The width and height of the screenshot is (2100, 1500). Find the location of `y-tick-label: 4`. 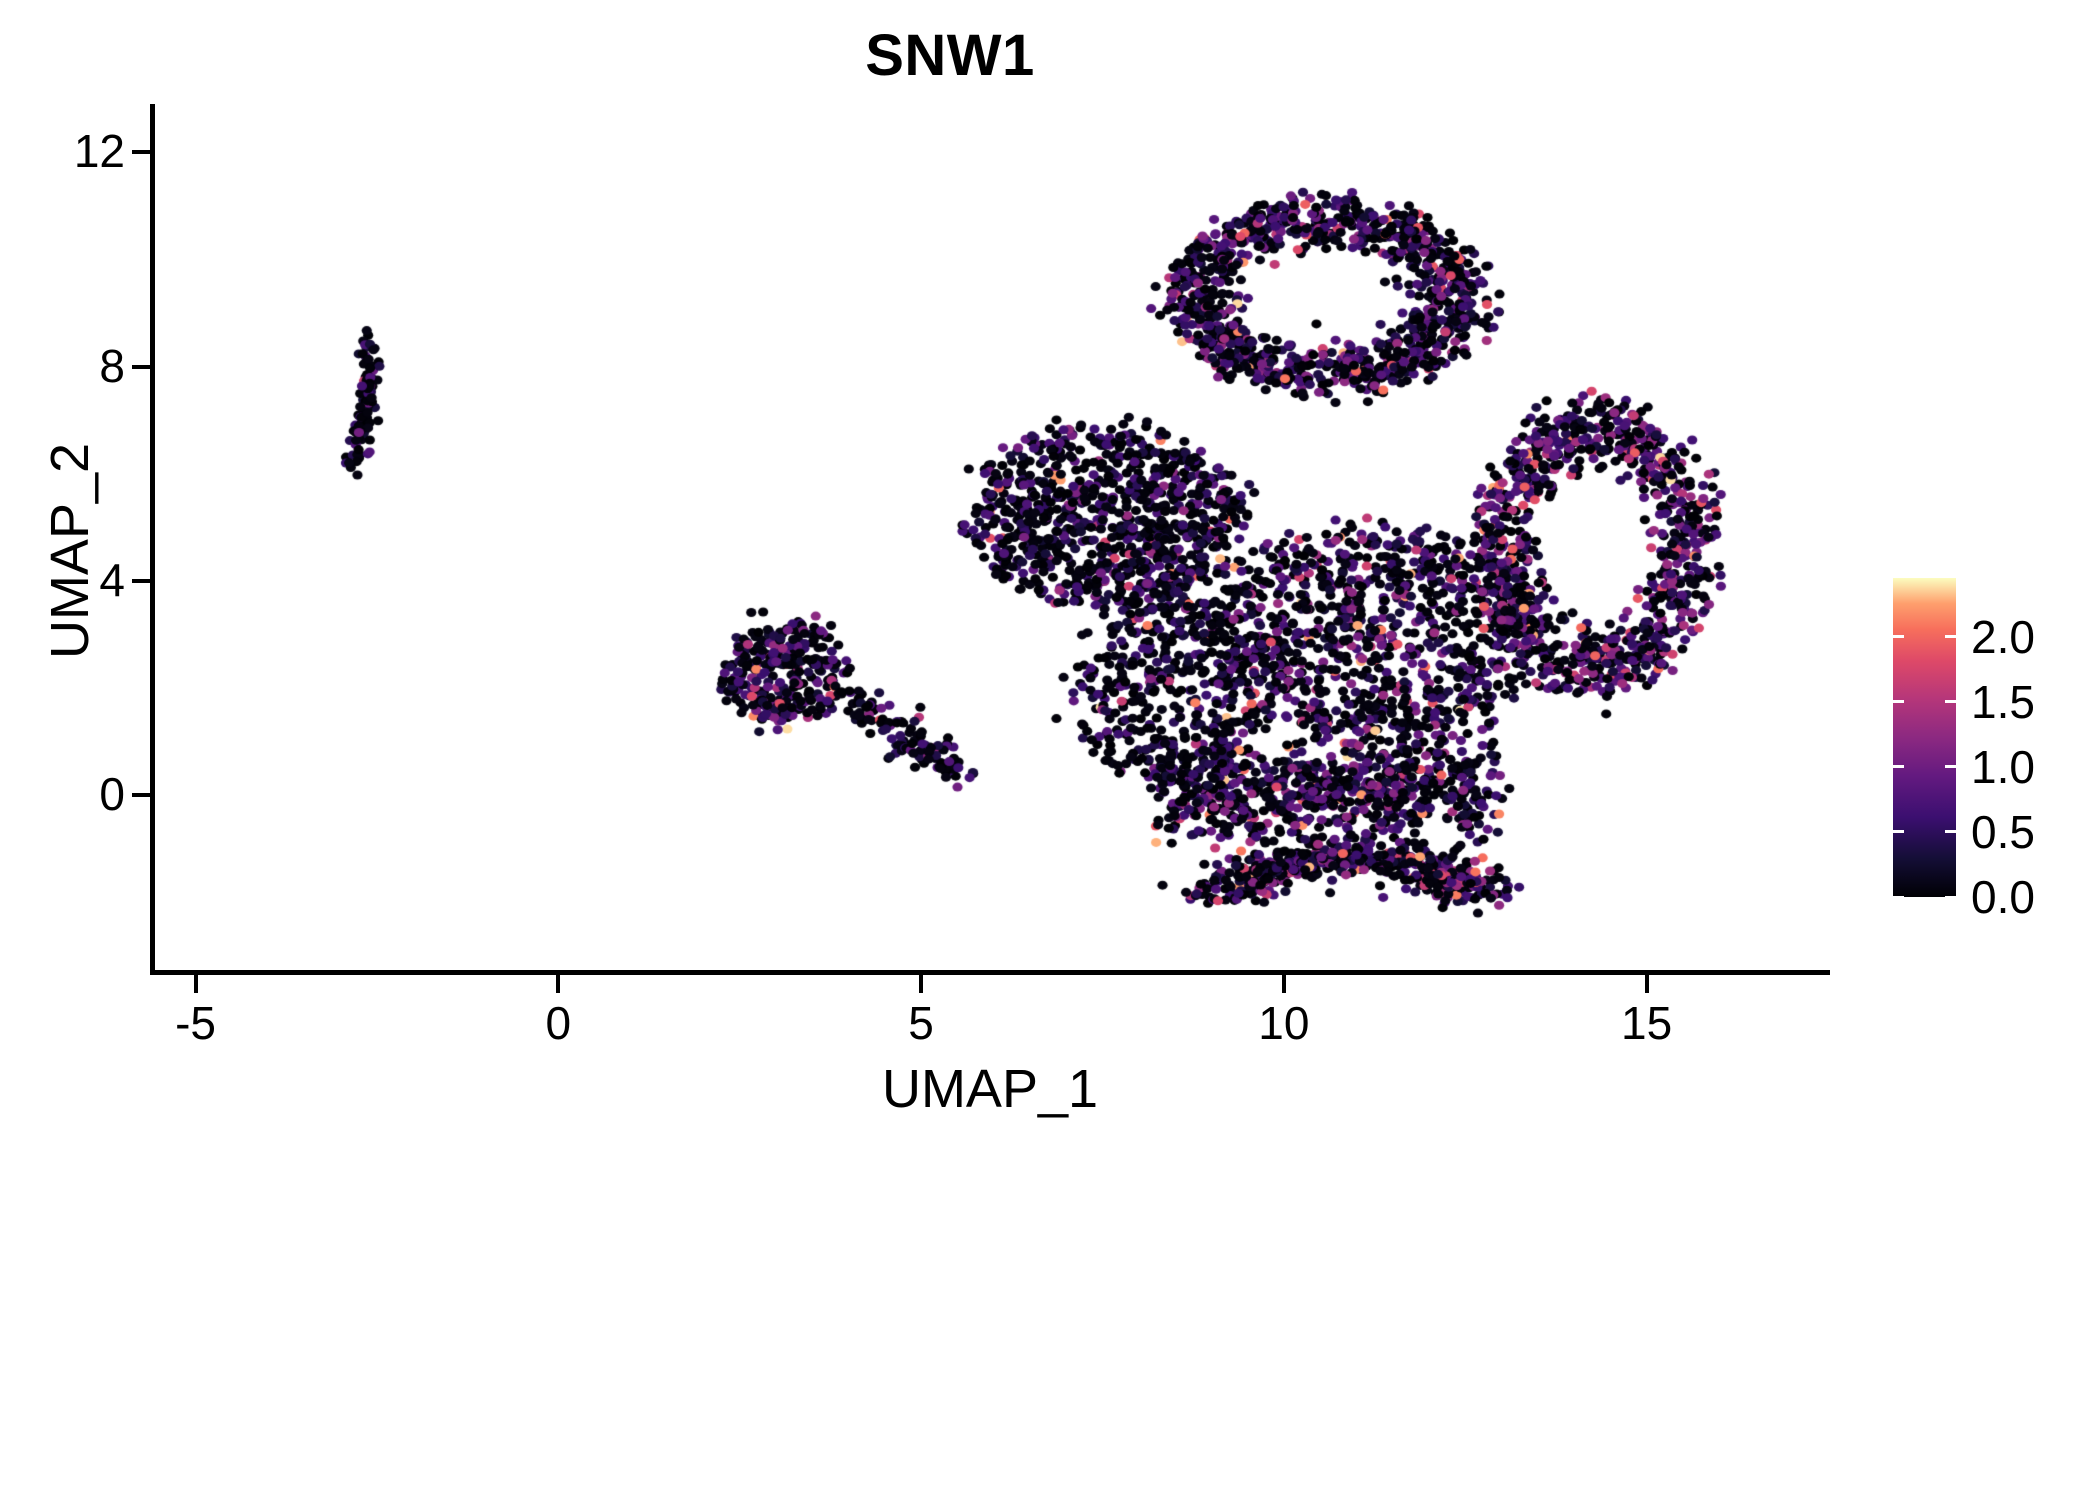

y-tick-label: 4 is located at coordinates (112, 579).